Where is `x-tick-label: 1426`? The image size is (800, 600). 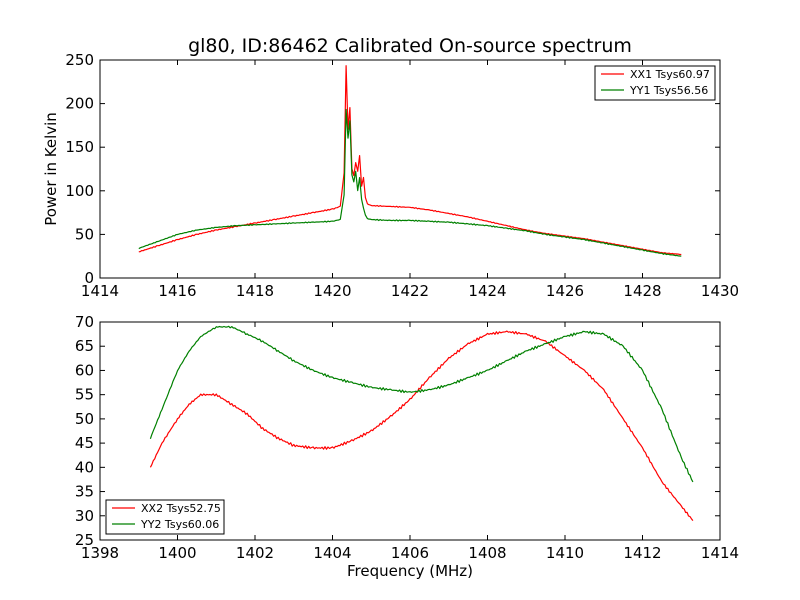 x-tick-label: 1426 is located at coordinates (565, 291).